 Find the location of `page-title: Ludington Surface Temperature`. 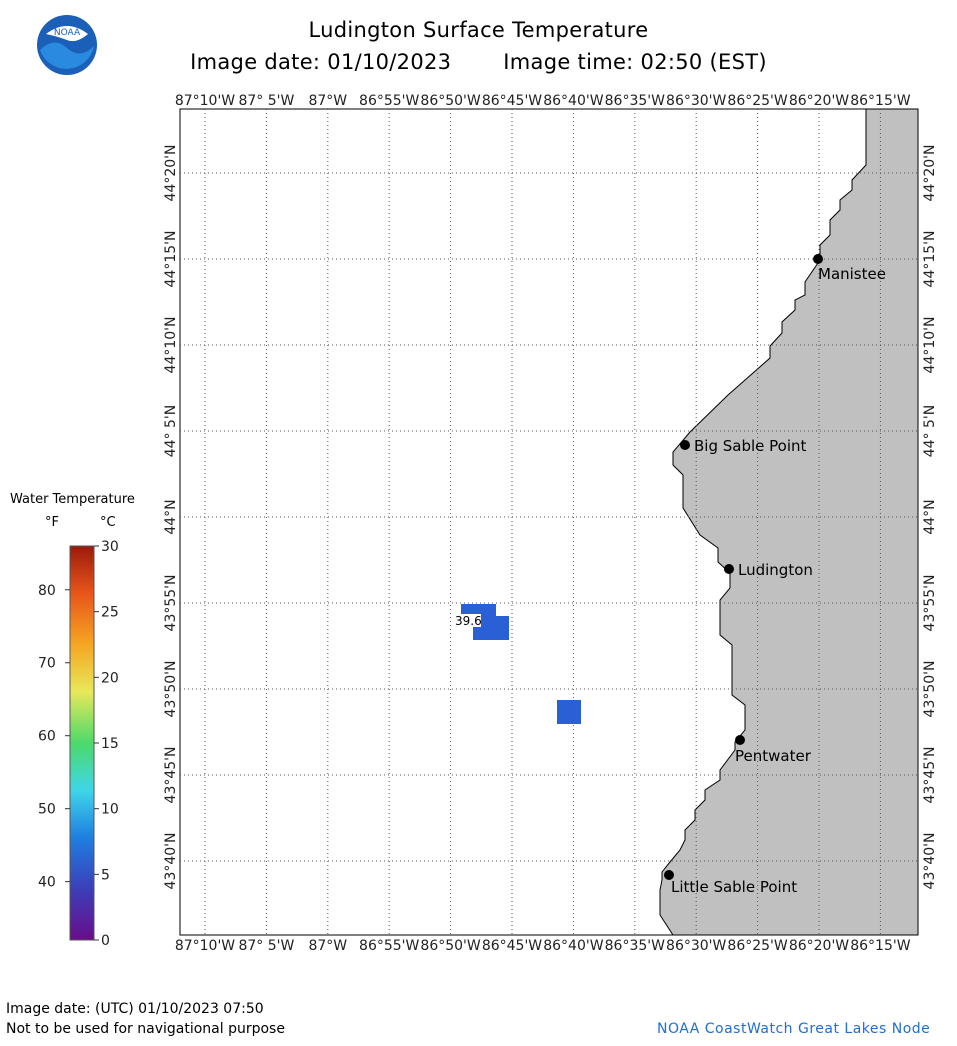

page-title: Ludington Surface Temperature is located at coordinates (478, 30).